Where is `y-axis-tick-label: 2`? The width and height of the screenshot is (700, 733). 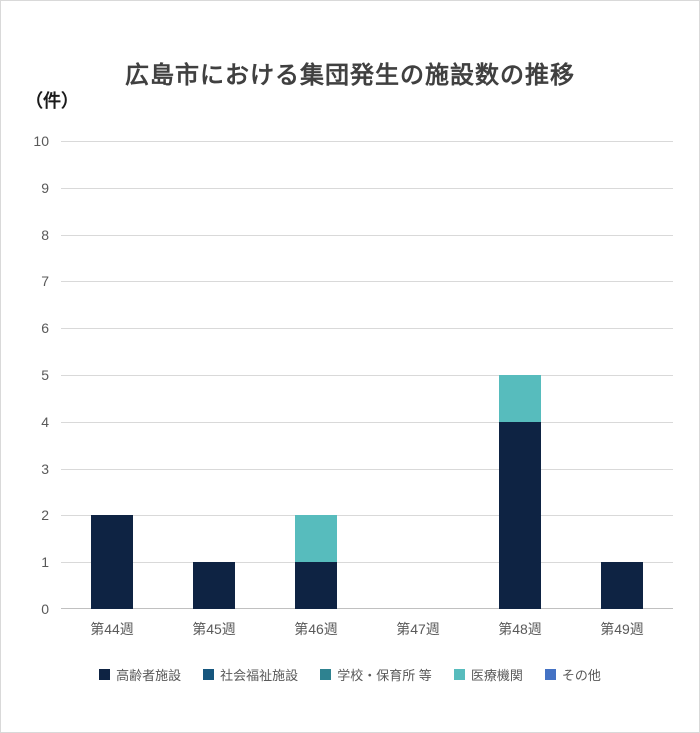 y-axis-tick-label: 2 is located at coordinates (45, 515).